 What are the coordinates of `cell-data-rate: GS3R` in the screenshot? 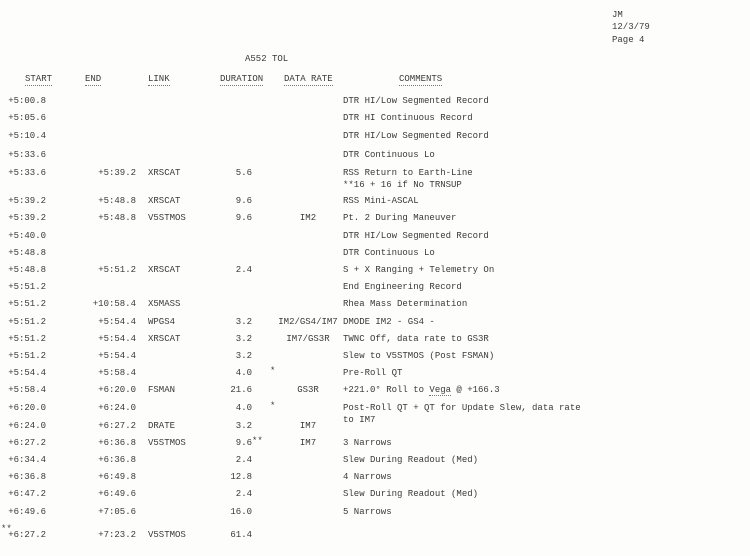 It's located at (308, 390).